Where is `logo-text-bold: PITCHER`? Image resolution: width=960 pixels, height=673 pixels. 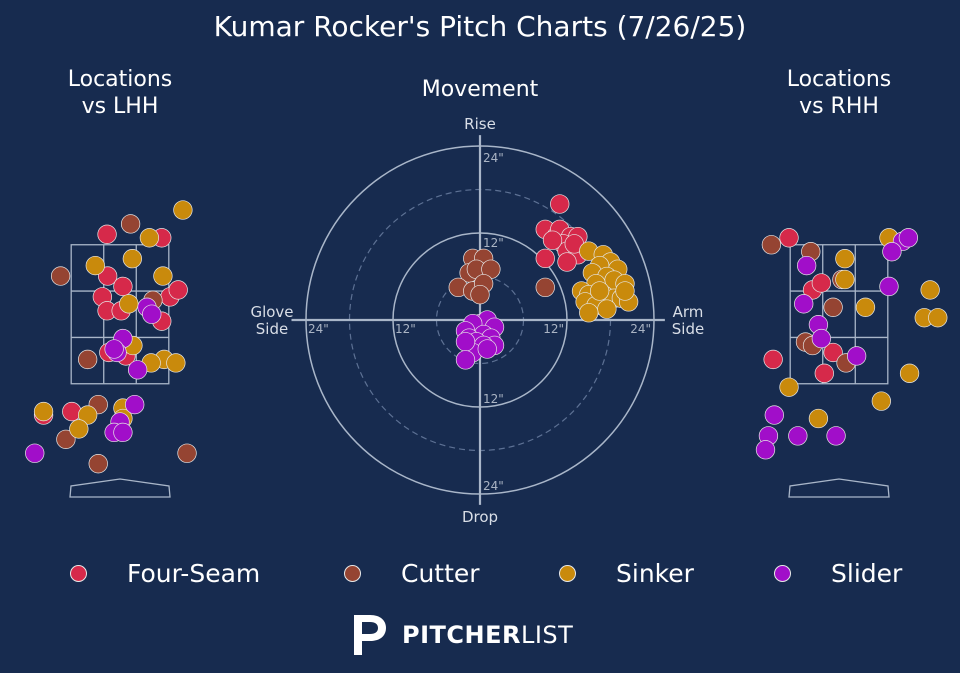 logo-text-bold: PITCHER is located at coordinates (461, 635).